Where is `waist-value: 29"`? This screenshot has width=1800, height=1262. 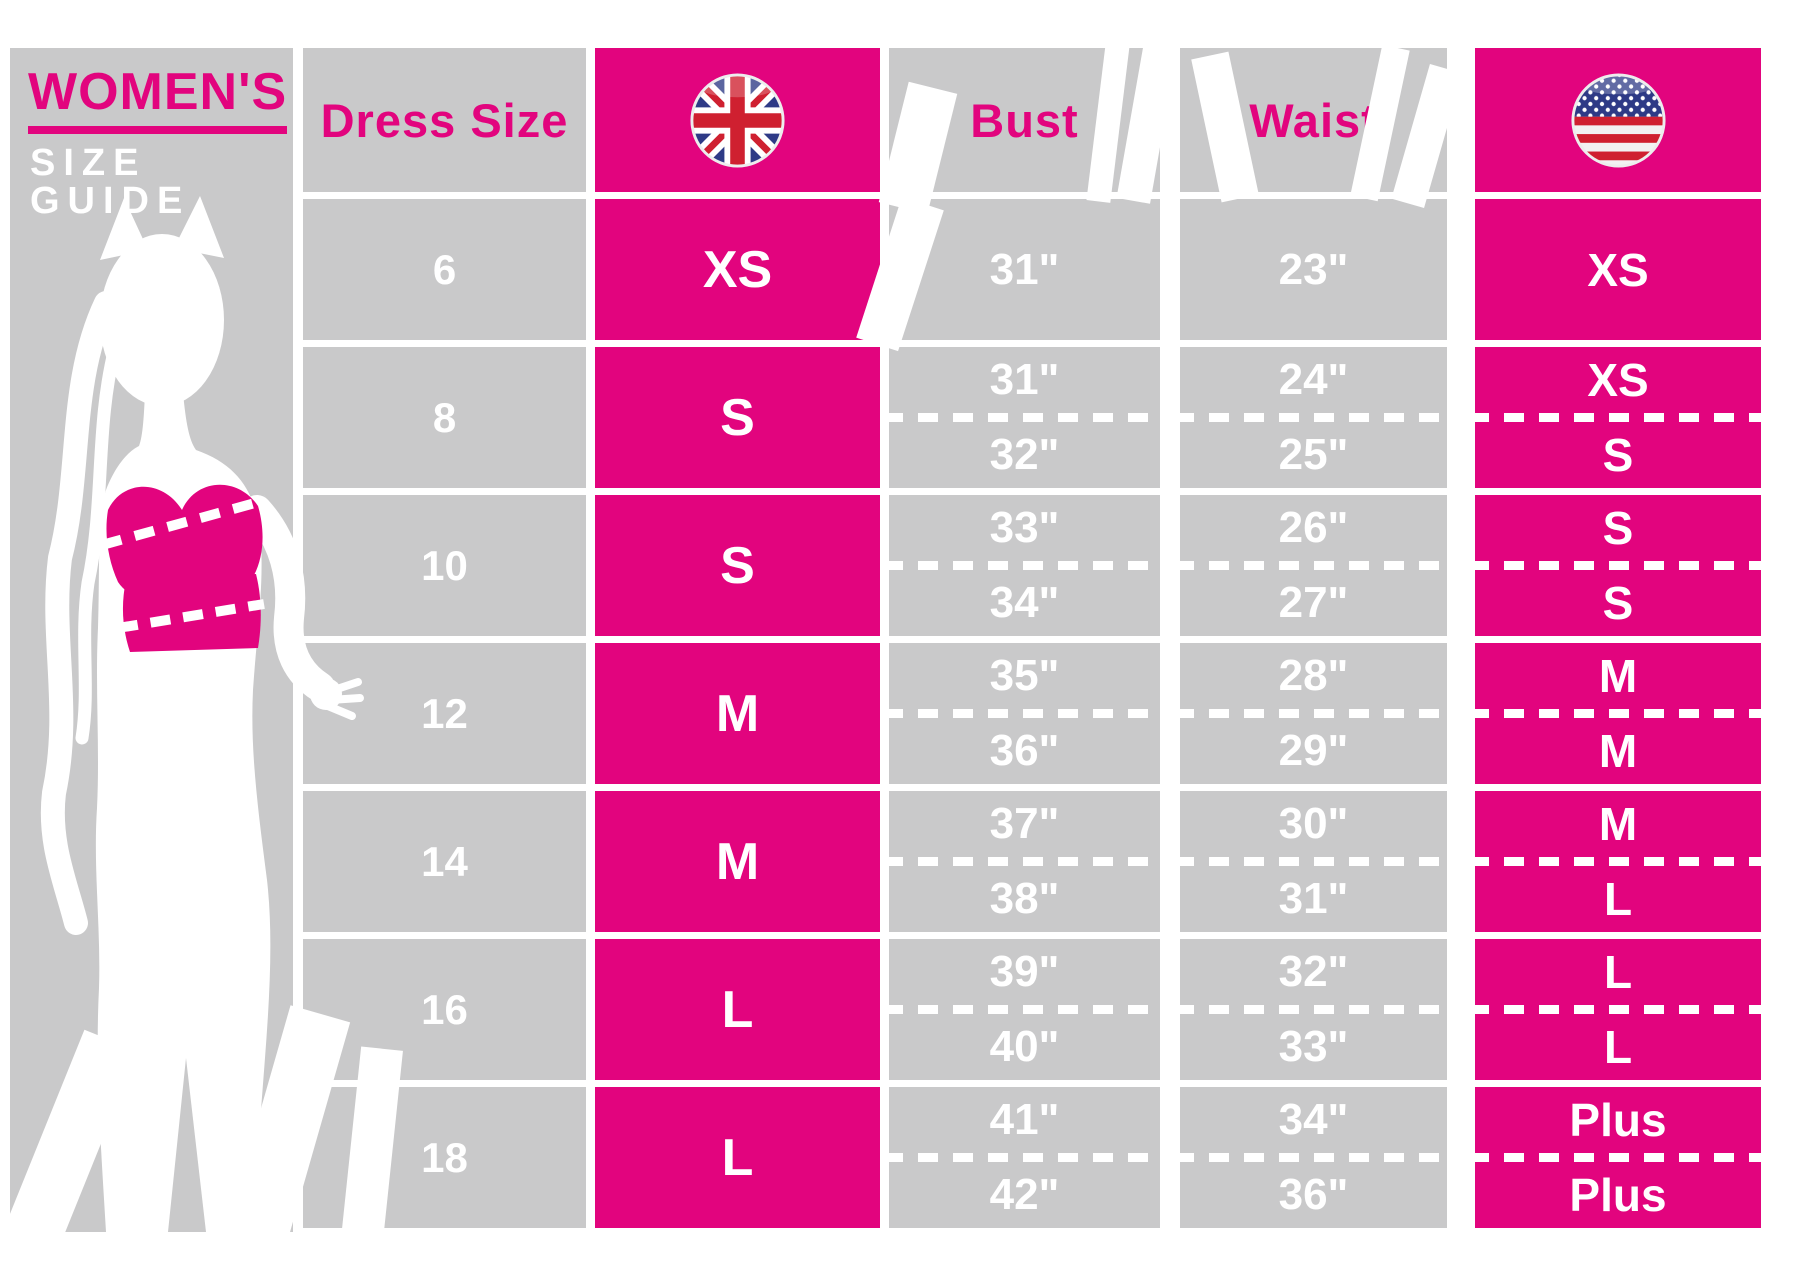
waist-value: 29" is located at coordinates (1313, 750).